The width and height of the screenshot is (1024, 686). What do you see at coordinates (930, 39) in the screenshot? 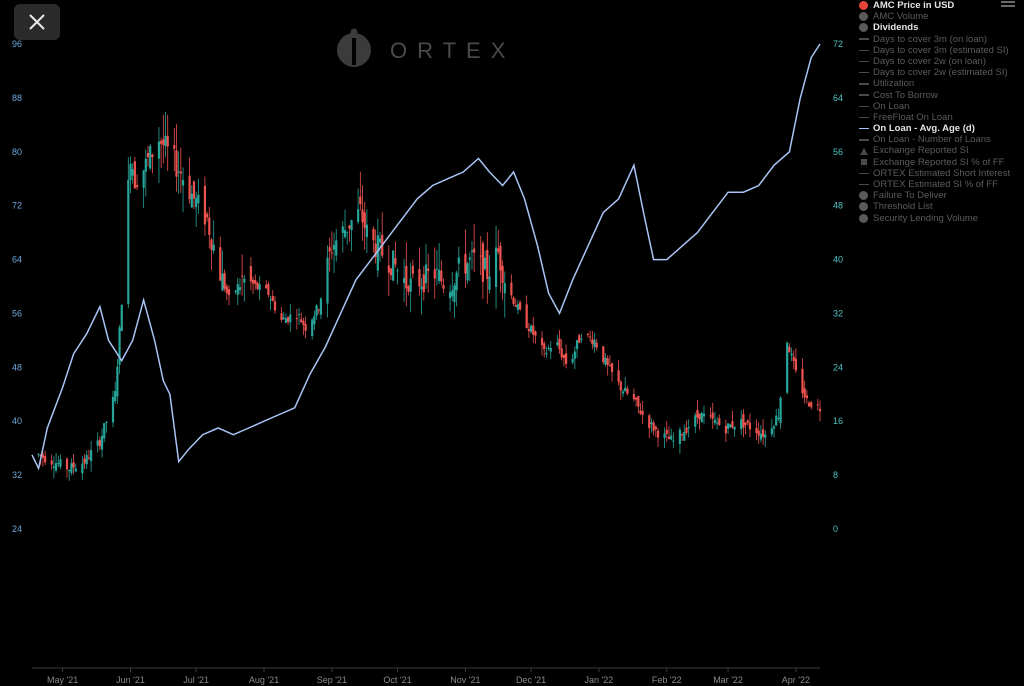
I see `legend-item-label: Days to cover 3m (on loan)` at bounding box center [930, 39].